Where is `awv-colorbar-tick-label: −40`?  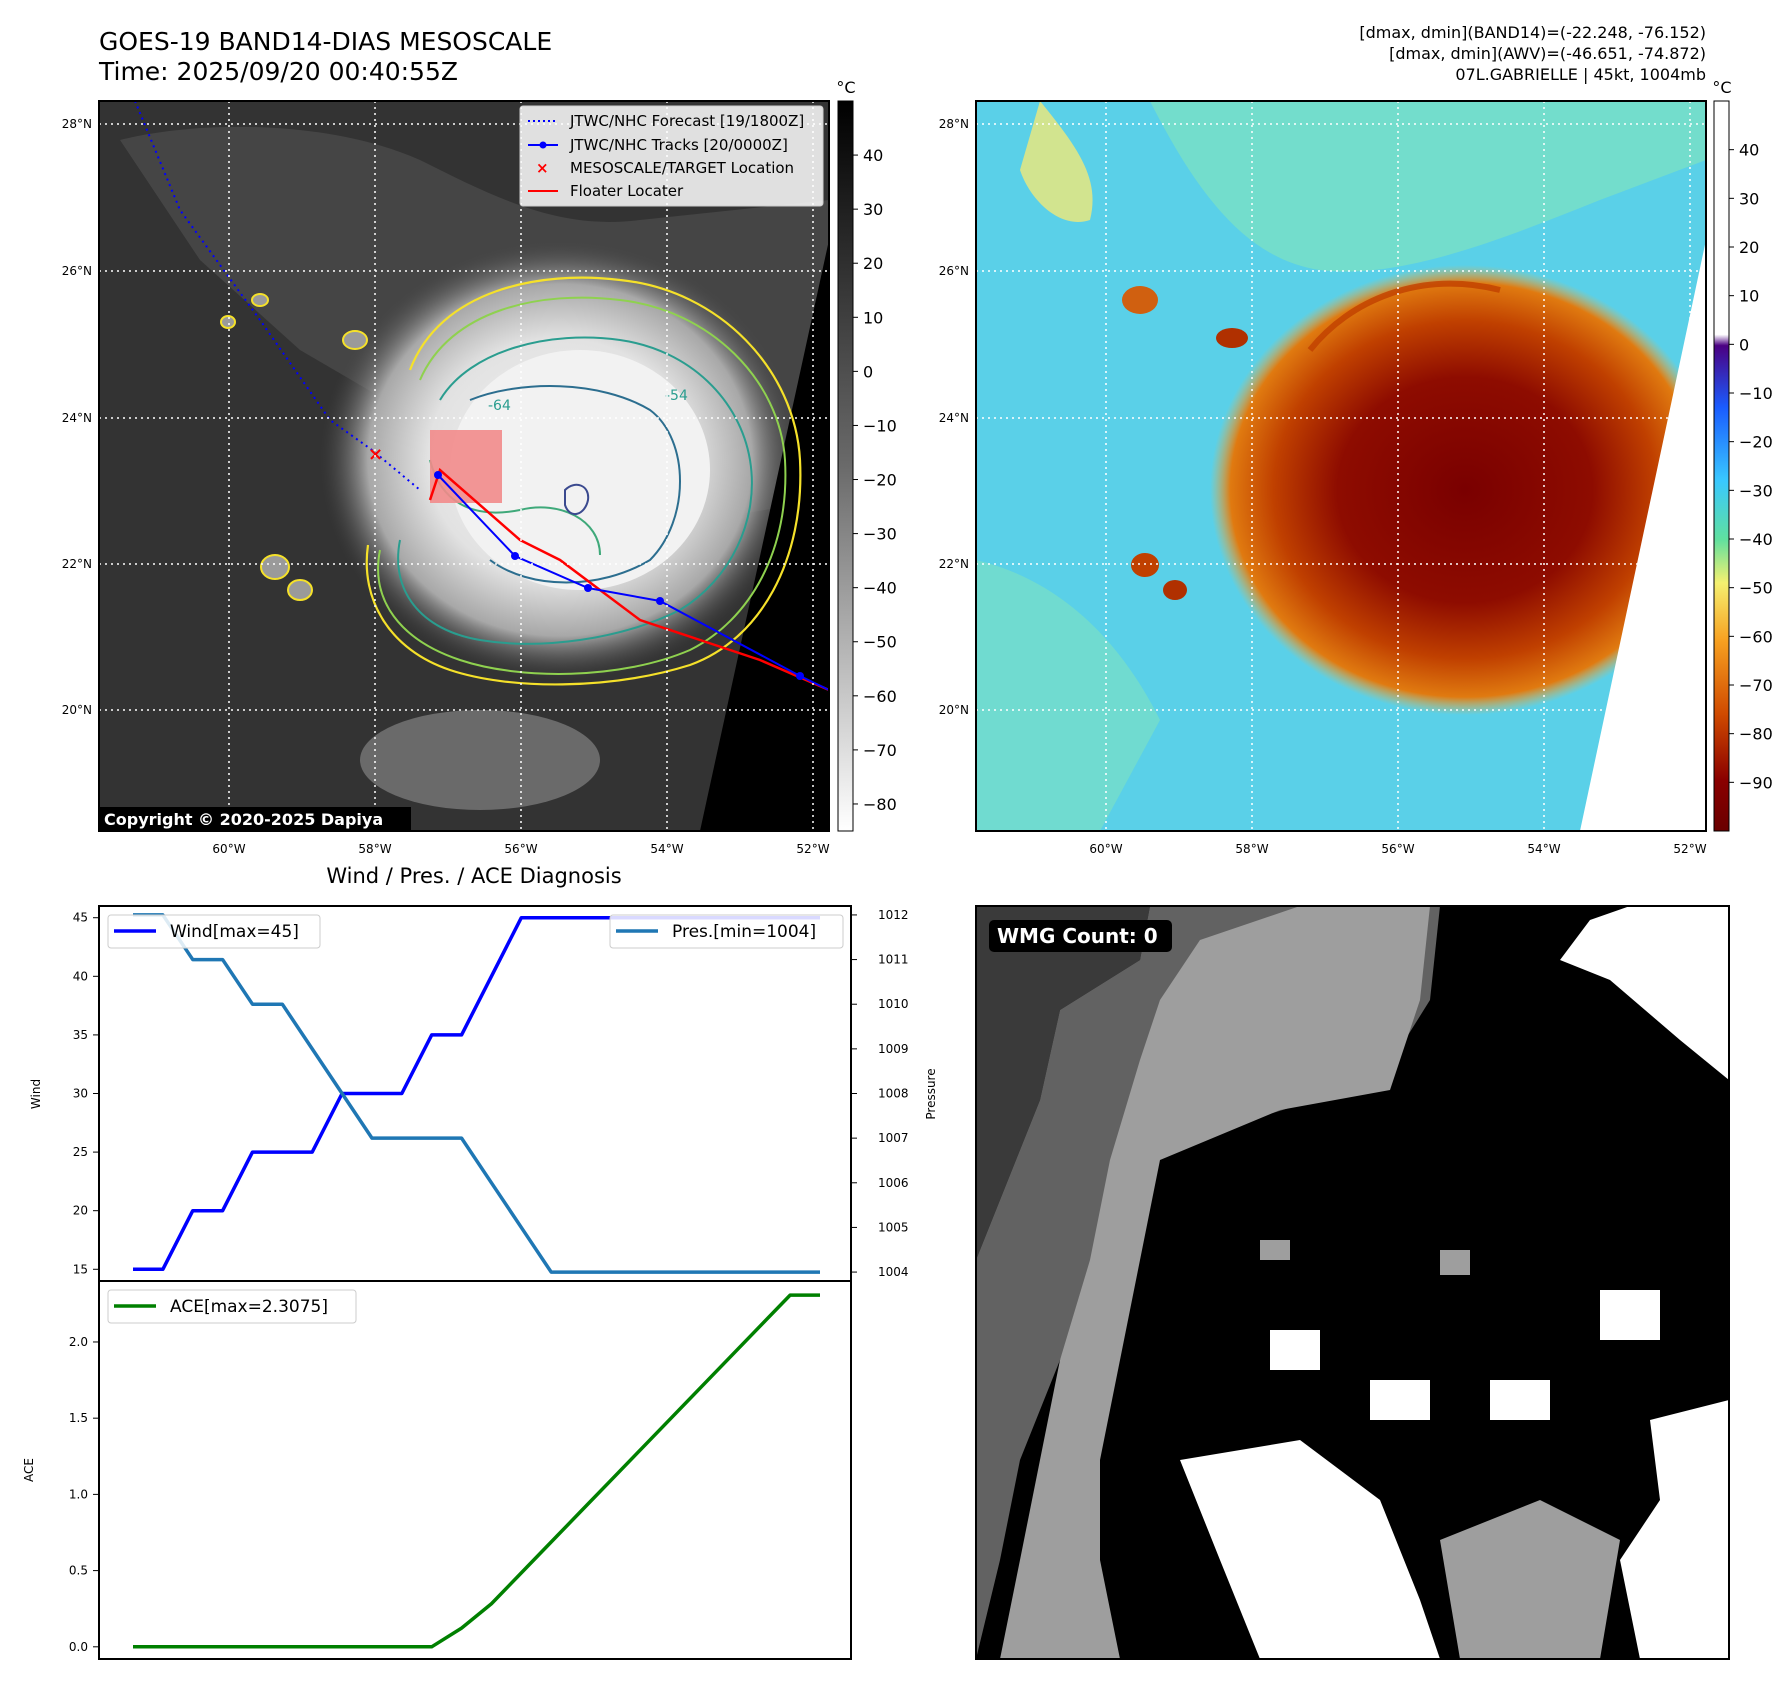
awv-colorbar-tick-label: −40 is located at coordinates (1756, 539).